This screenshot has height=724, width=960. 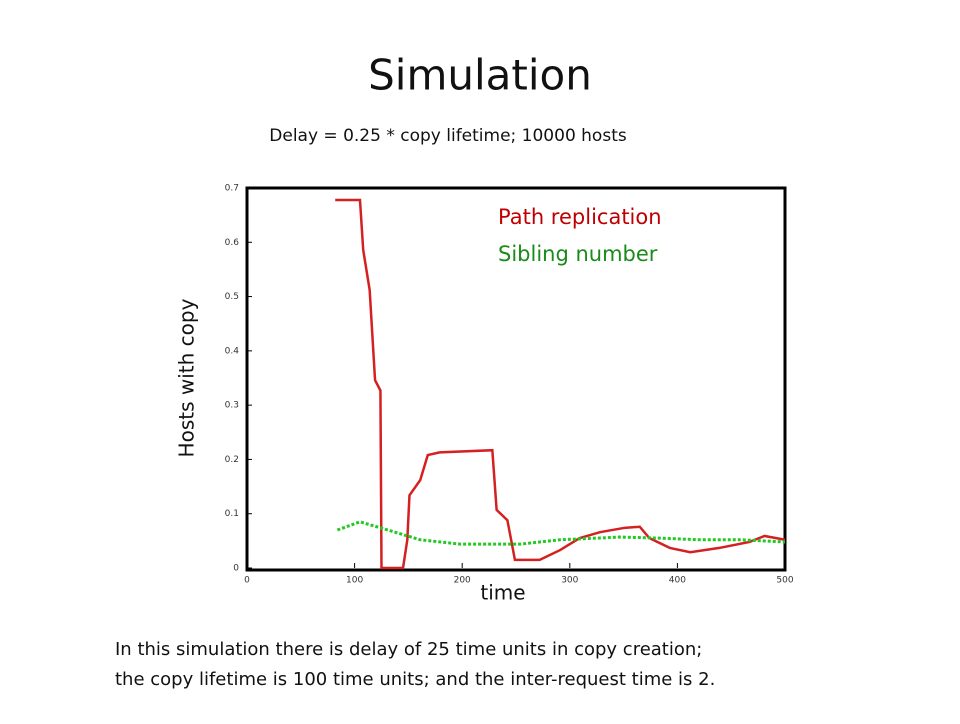 What do you see at coordinates (561, 533) in the screenshot?
I see `series-line` at bounding box center [561, 533].